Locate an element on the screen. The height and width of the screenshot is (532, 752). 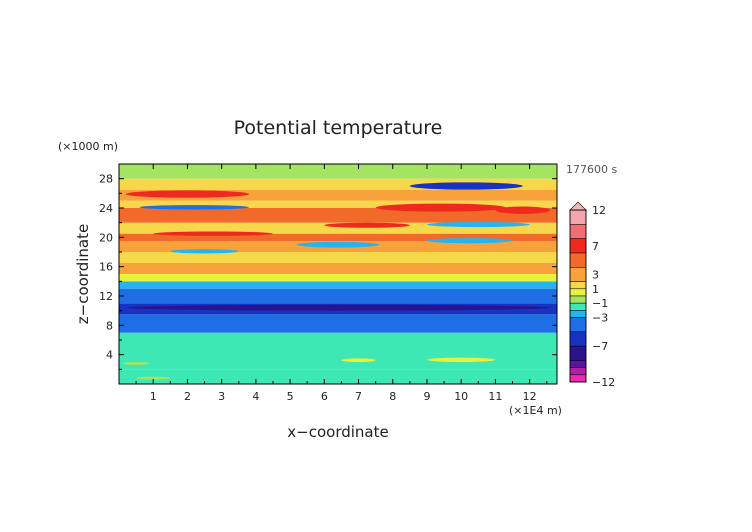
x-tick-label: 2 is located at coordinates (187, 396).